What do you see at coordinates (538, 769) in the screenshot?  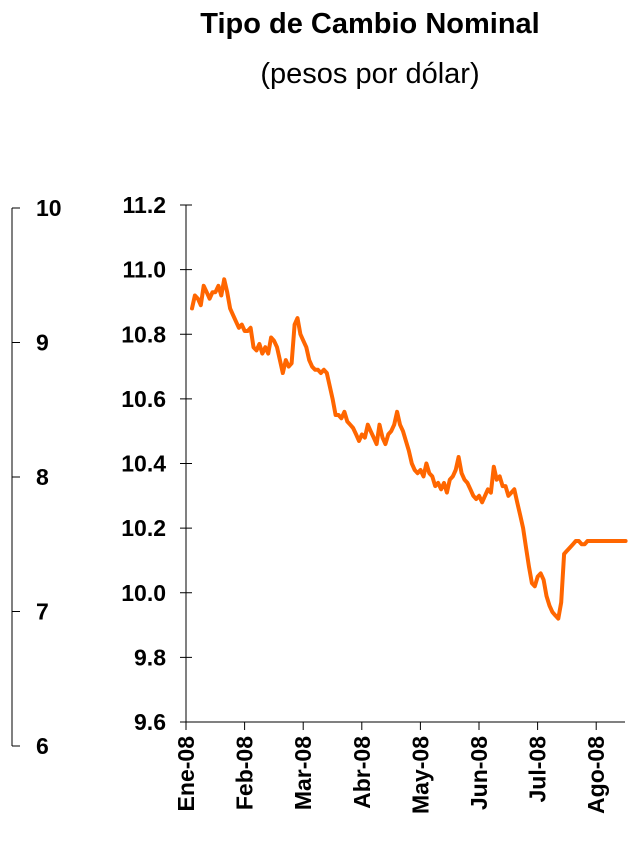 I see `x-axis-tick-label: Jul-08` at bounding box center [538, 769].